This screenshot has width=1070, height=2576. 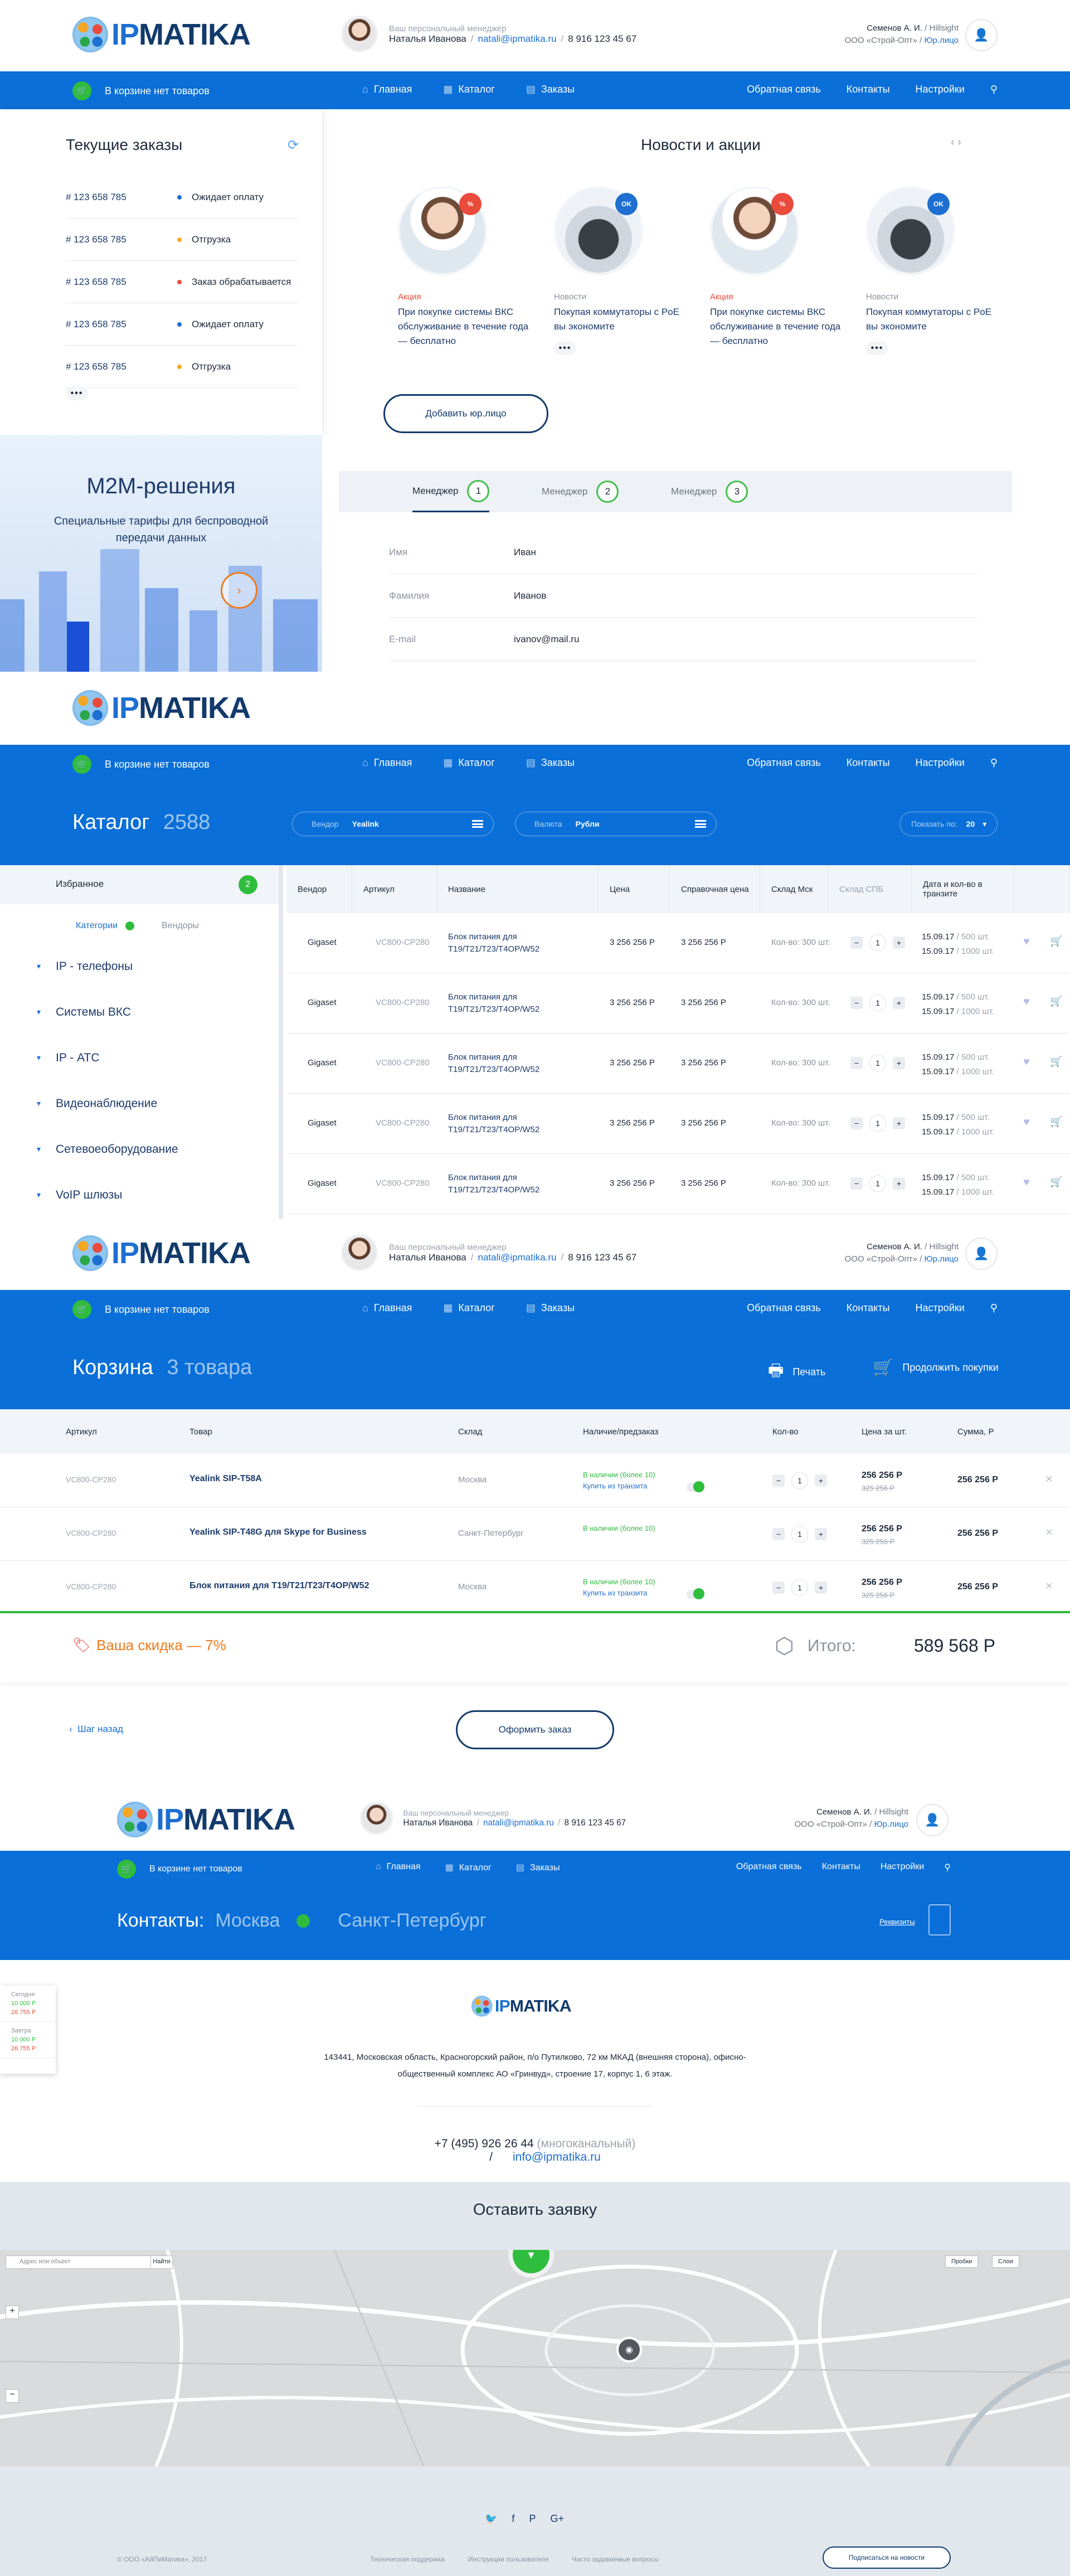 What do you see at coordinates (182, 282) in the screenshot?
I see `order-row: # 123 658 785 Заказ обрабатывается` at bounding box center [182, 282].